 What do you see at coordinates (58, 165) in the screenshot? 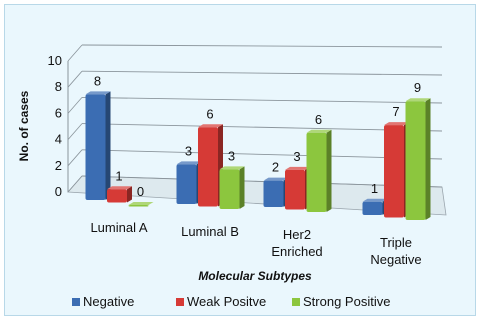
I see `y-tick-label: 2` at bounding box center [58, 165].